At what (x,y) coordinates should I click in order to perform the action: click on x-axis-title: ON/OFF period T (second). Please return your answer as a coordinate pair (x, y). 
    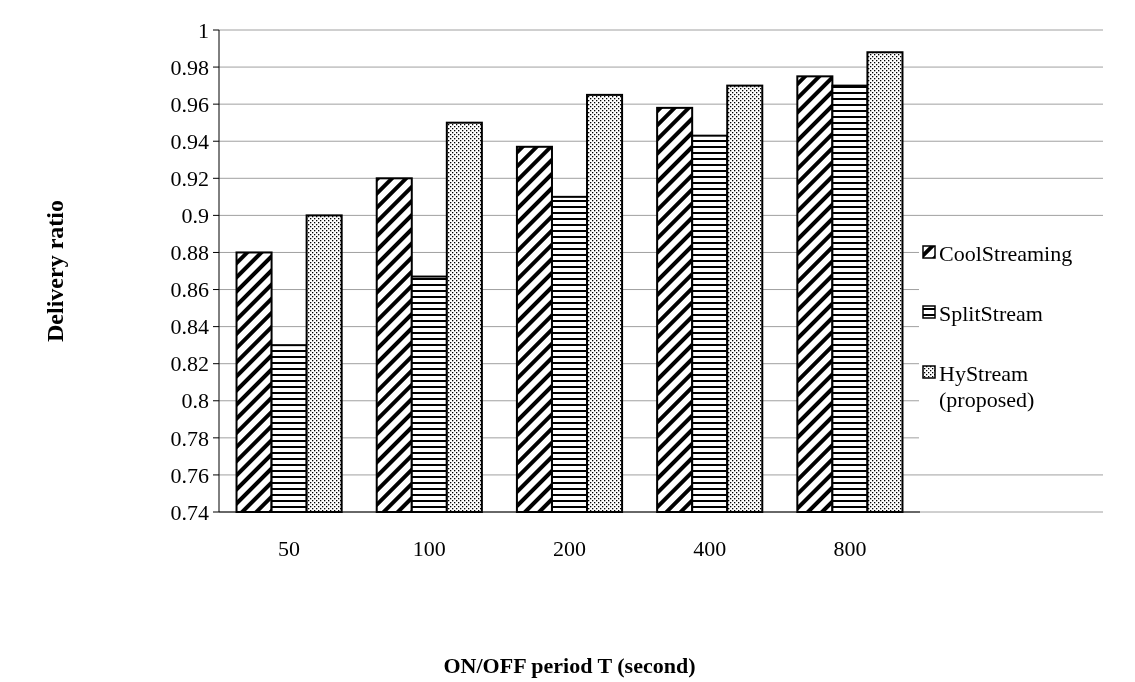
    Looking at the image, I should click on (569, 665).